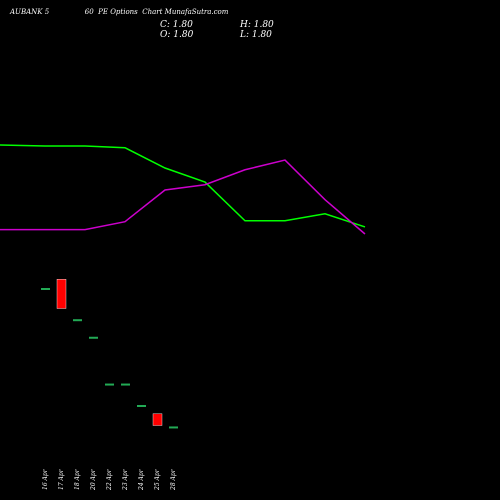 The image size is (500, 500). Describe the element at coordinates (61, 479) in the screenshot. I see `x-tick-label: 17 Apr` at that location.